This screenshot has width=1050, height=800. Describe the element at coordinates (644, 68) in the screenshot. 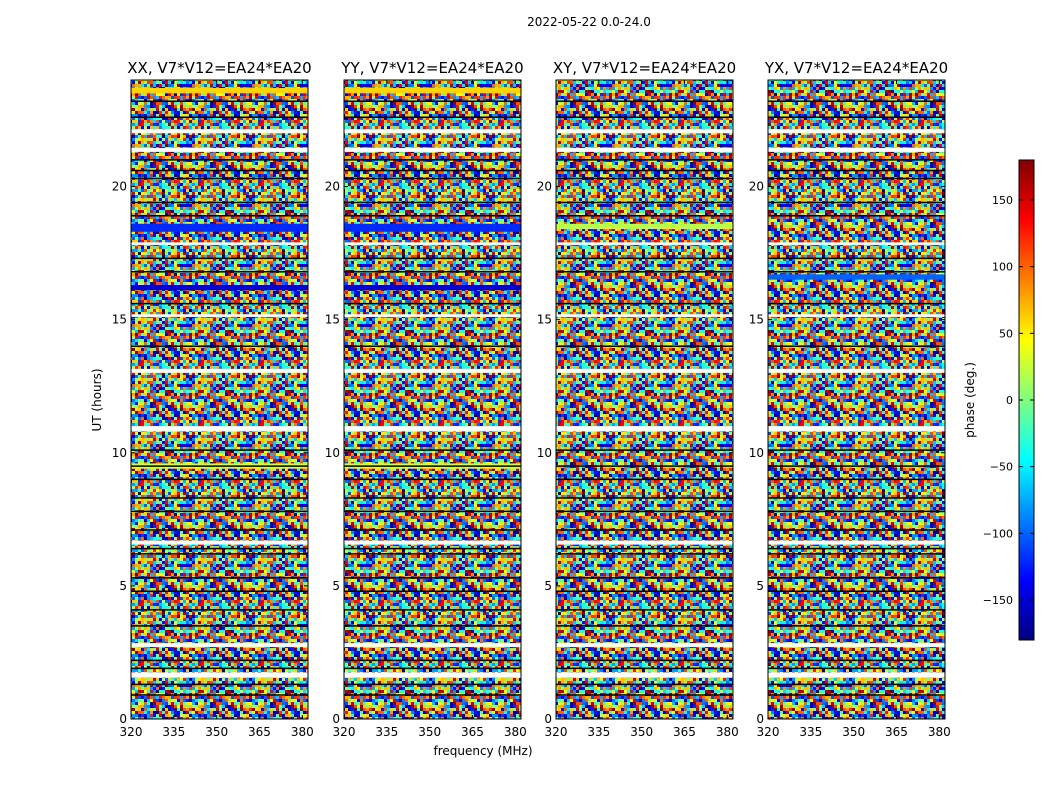

I see `panel-title: XY, V7*V12=EA24*EA20` at that location.